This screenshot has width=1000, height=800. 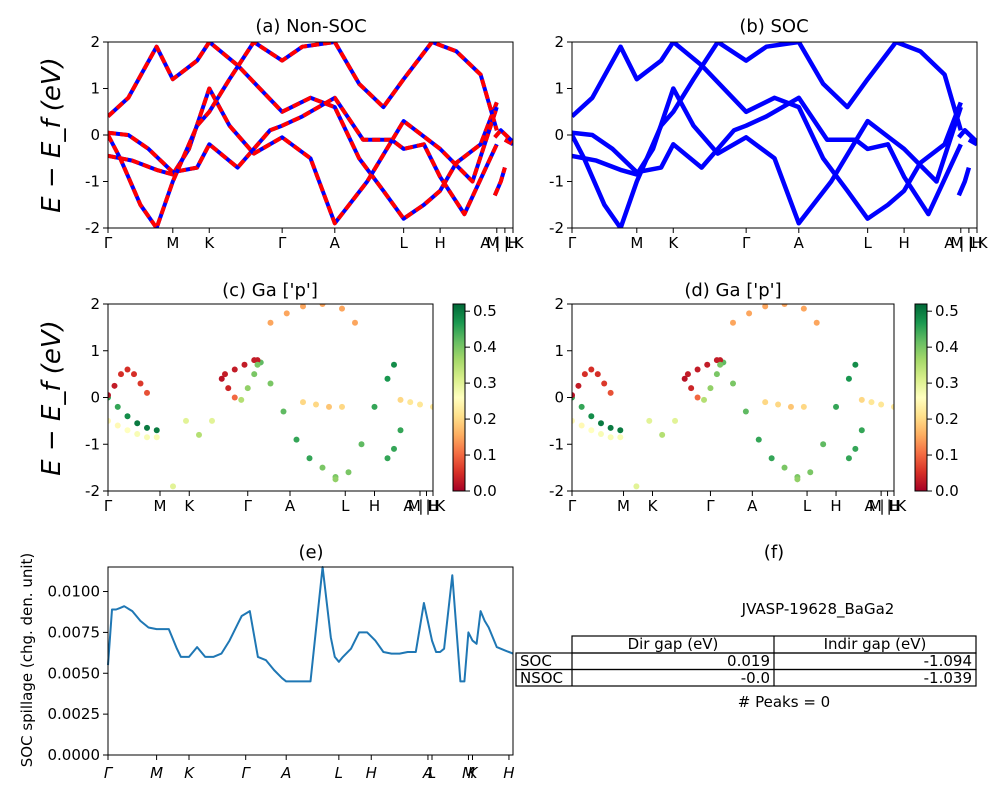 What do you see at coordinates (559, 135) in the screenshot?
I see `b-ytick-label: 0` at bounding box center [559, 135].